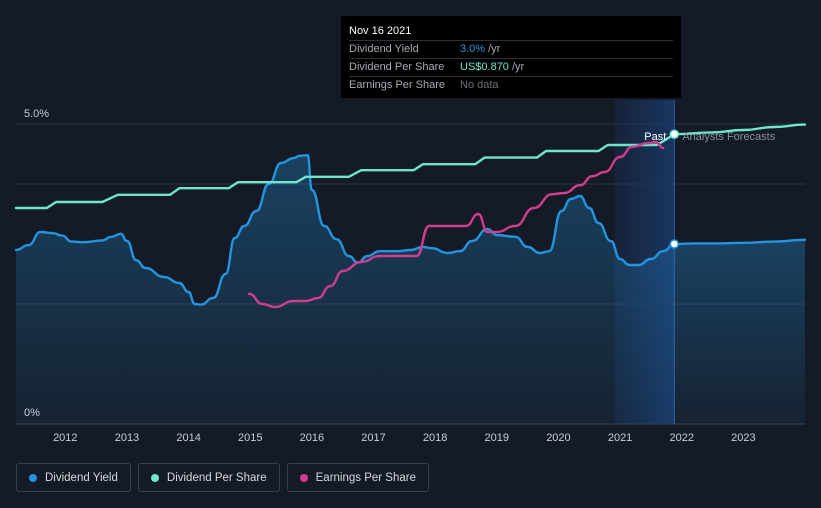 The width and height of the screenshot is (821, 508). Describe the element at coordinates (674, 244) in the screenshot. I see `dividend-yield-point-marker` at that location.